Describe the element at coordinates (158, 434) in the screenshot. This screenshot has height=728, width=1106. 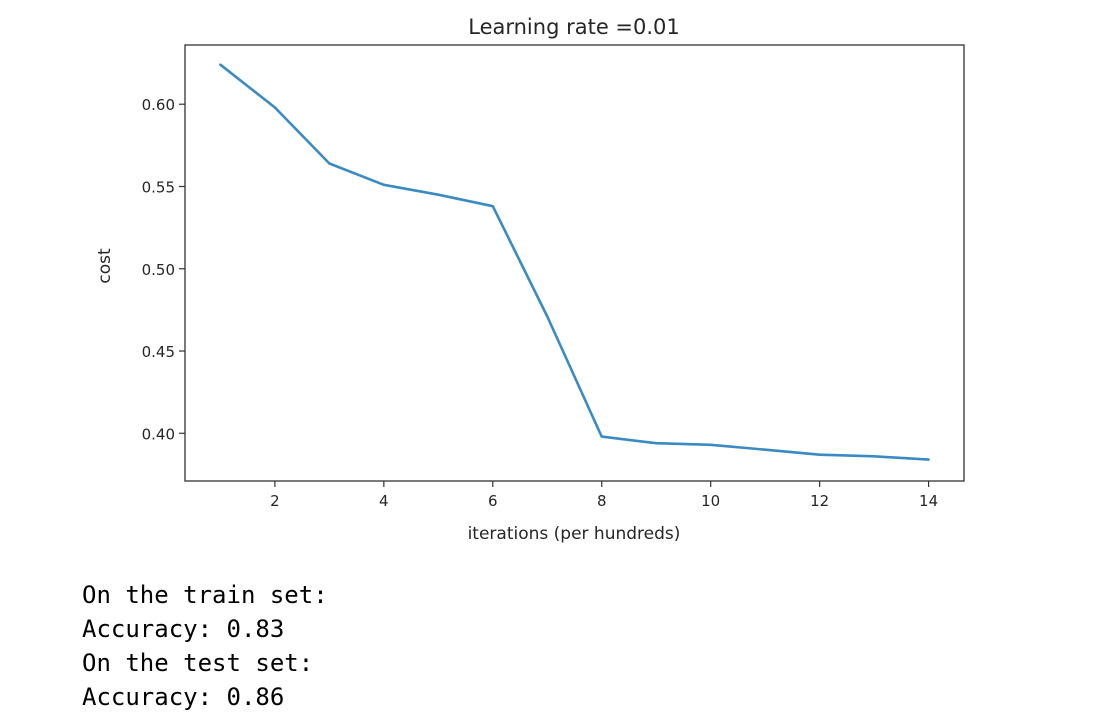
I see `y-tick-label: 0.40` at that location.